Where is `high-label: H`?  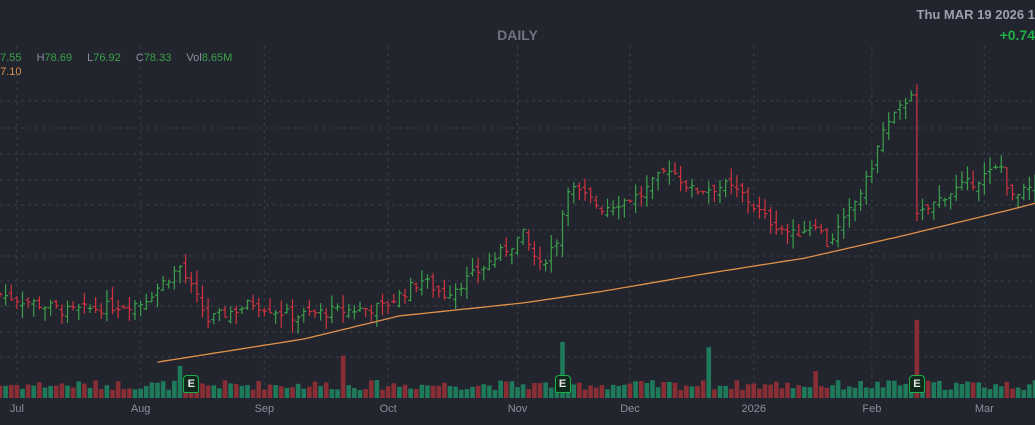
high-label: H is located at coordinates (40, 58).